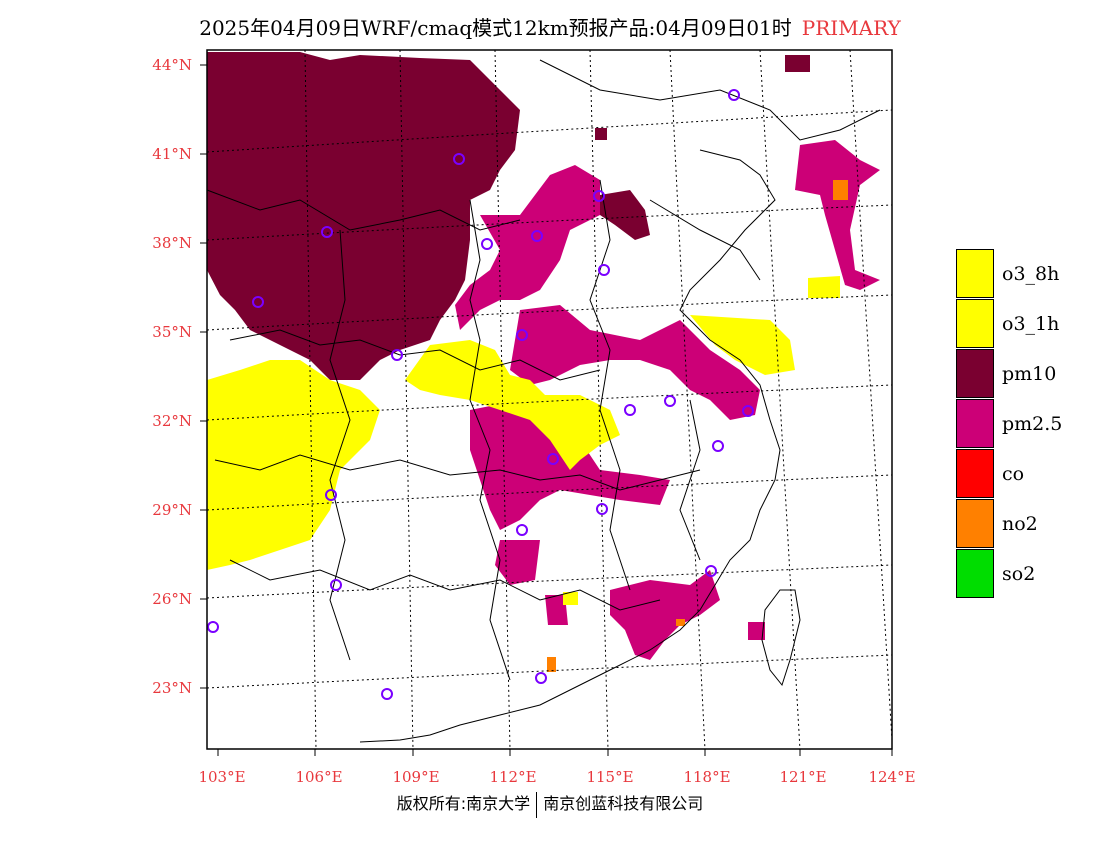 This screenshot has width=1100, height=850. I want to click on legend-label: pm2.5, so click(1032, 424).